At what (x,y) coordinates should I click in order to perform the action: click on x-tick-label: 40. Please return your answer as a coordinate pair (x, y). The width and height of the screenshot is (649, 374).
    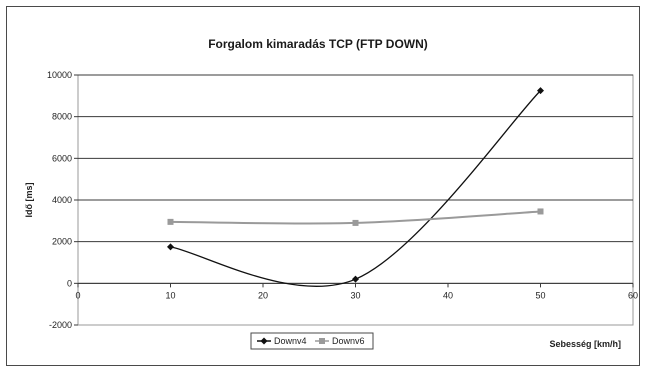
    Looking at the image, I should click on (448, 295).